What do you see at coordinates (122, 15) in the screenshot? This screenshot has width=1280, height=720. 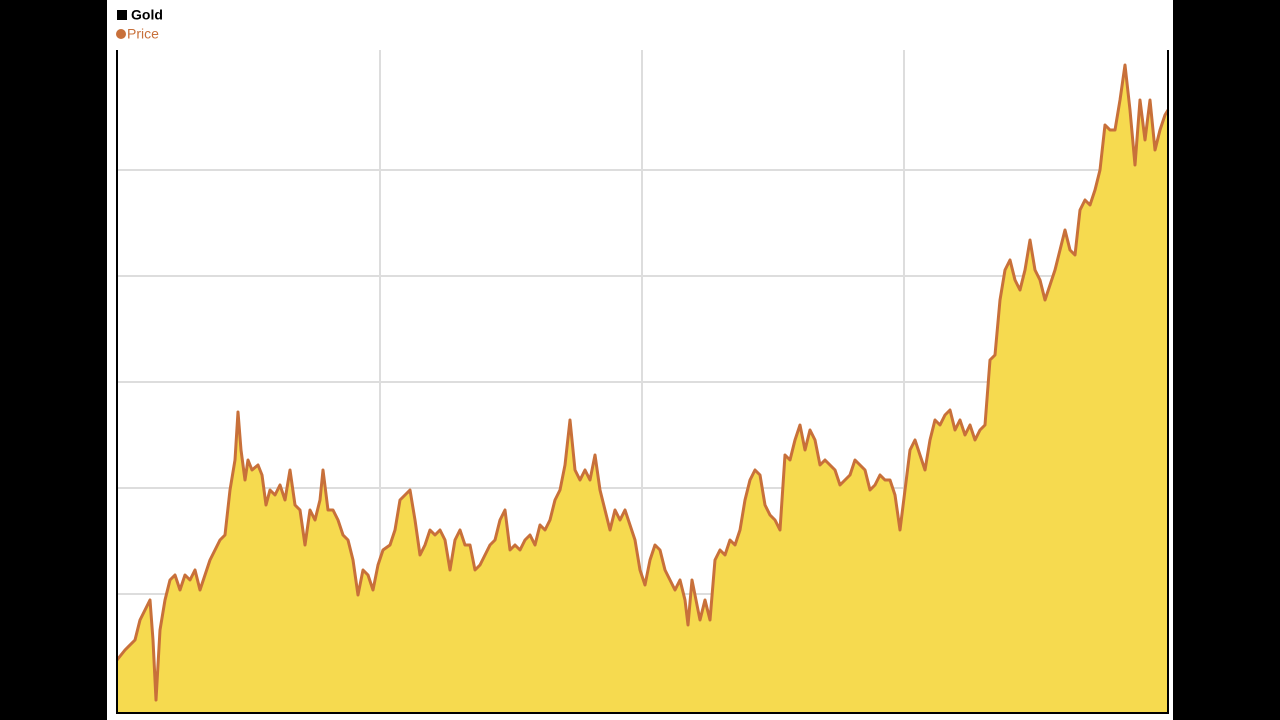 I see `title-marker` at bounding box center [122, 15].